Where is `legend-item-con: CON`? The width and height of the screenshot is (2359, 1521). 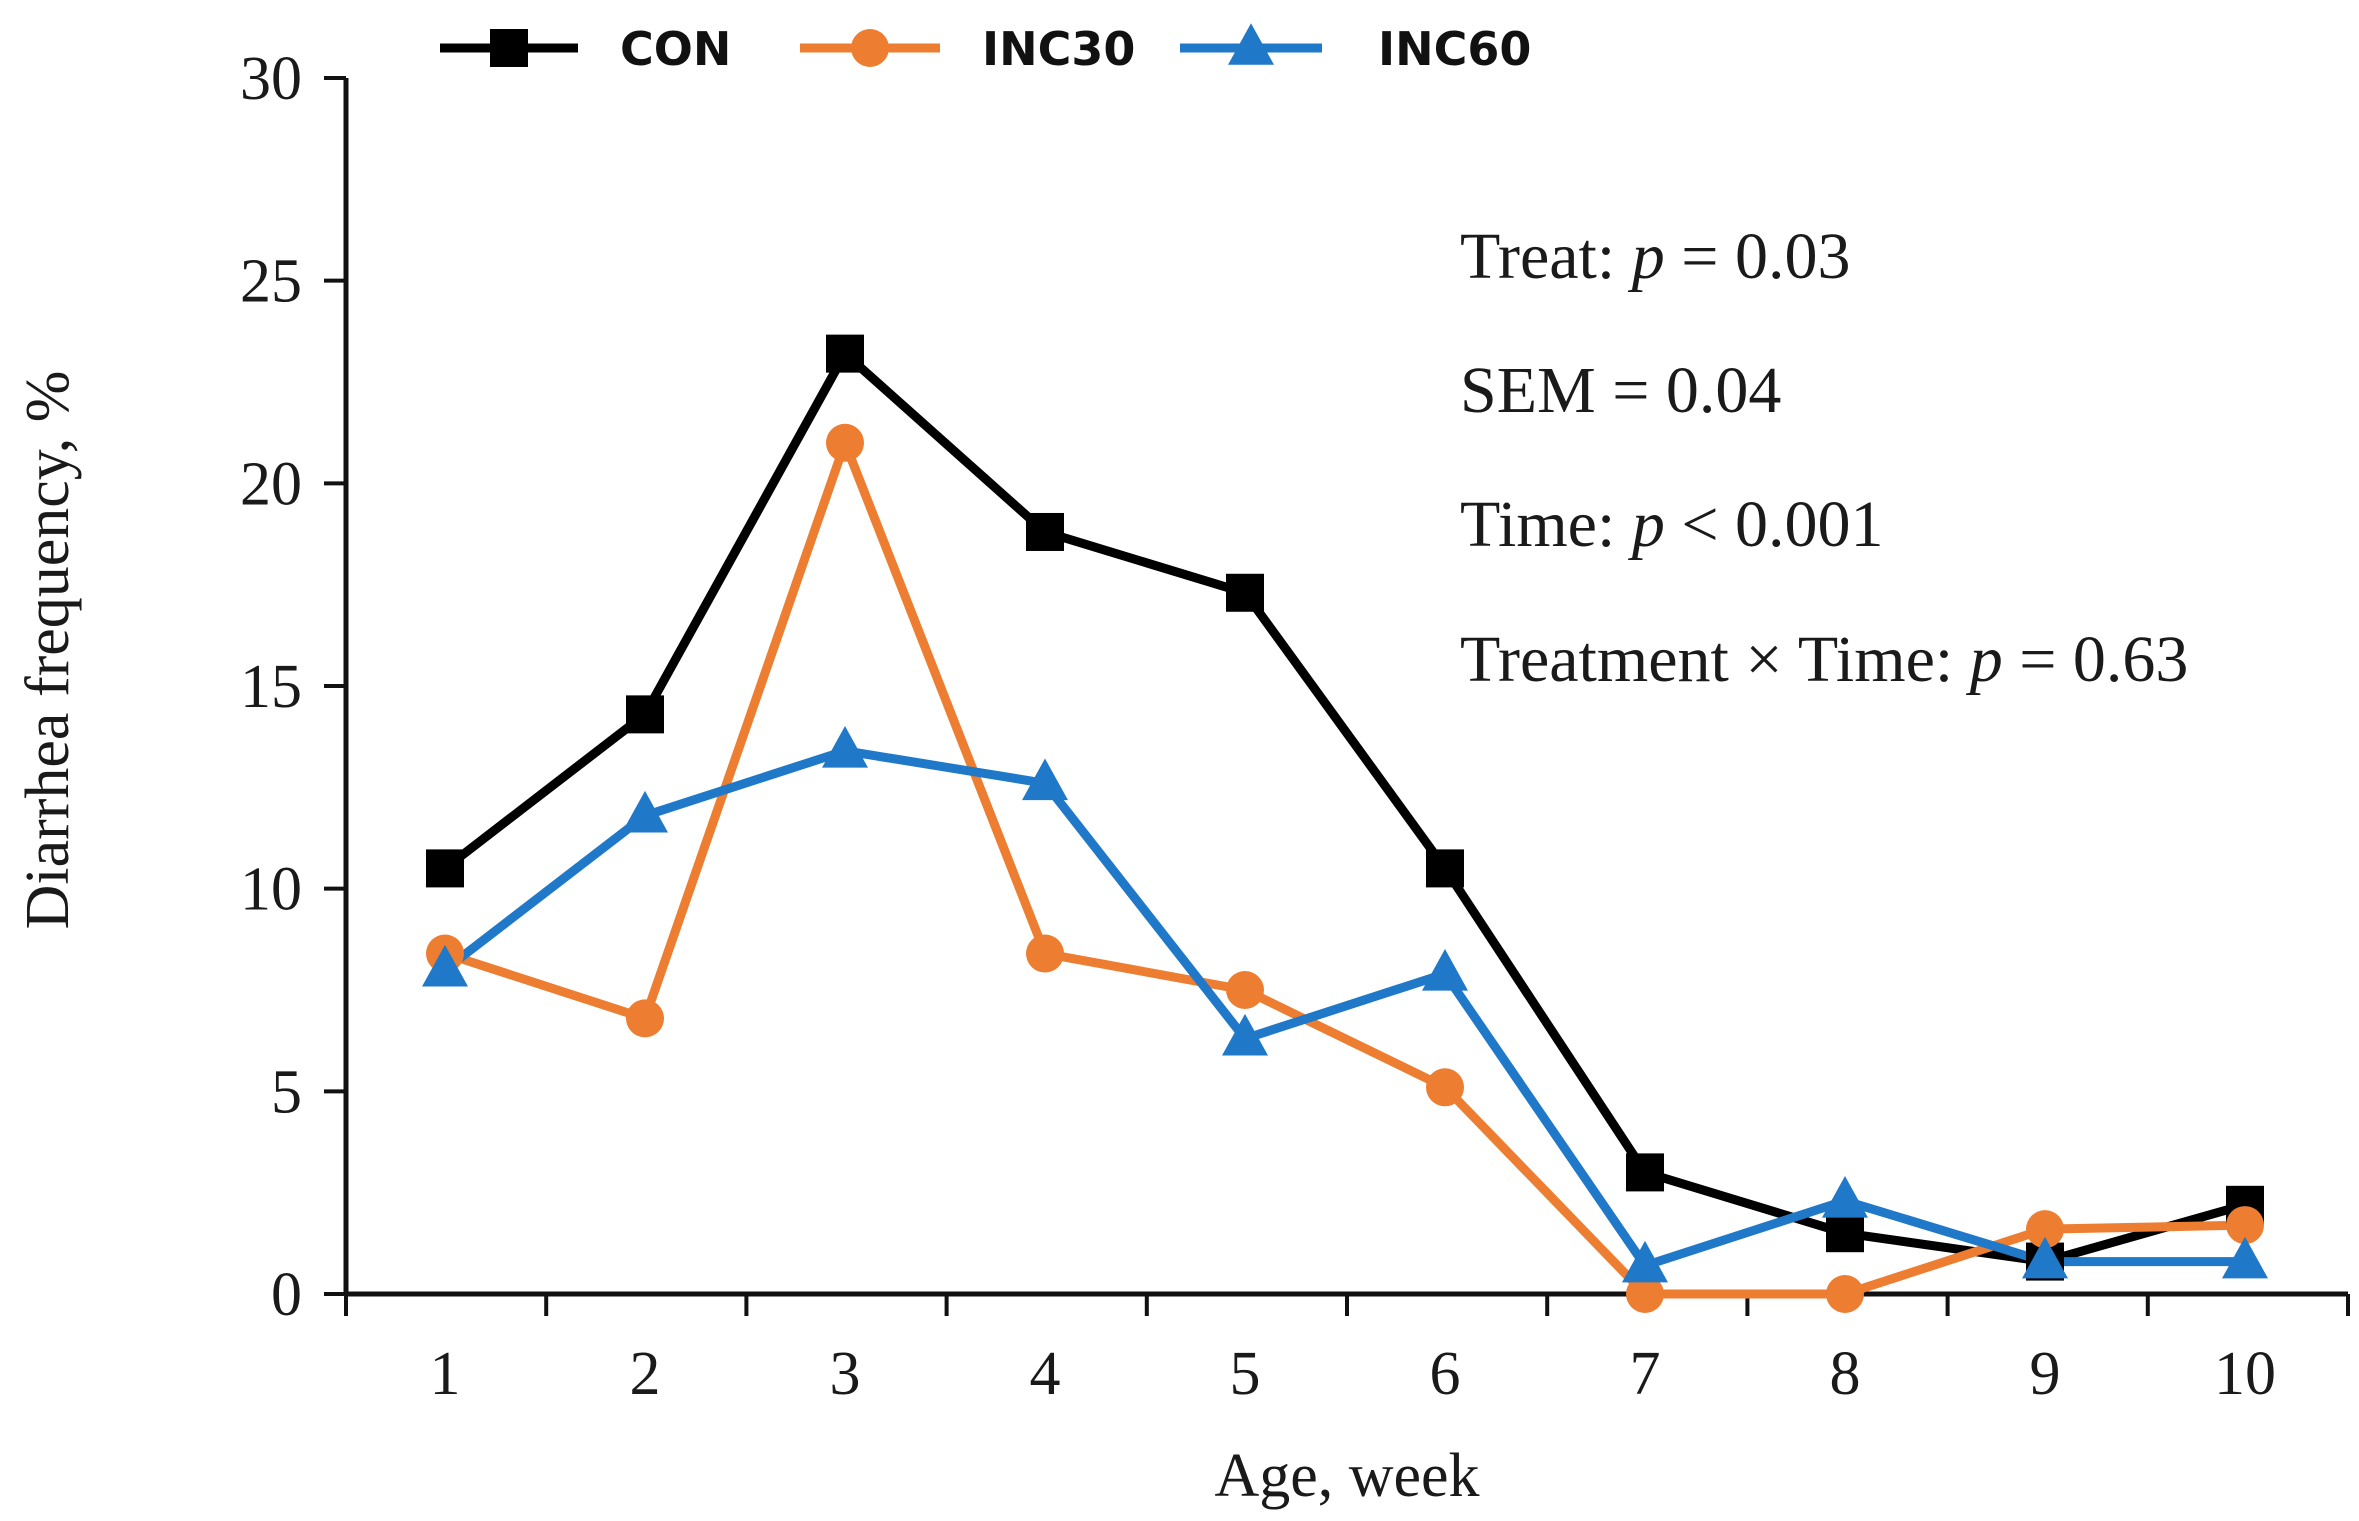
legend-item-con: CON is located at coordinates (585, 49).